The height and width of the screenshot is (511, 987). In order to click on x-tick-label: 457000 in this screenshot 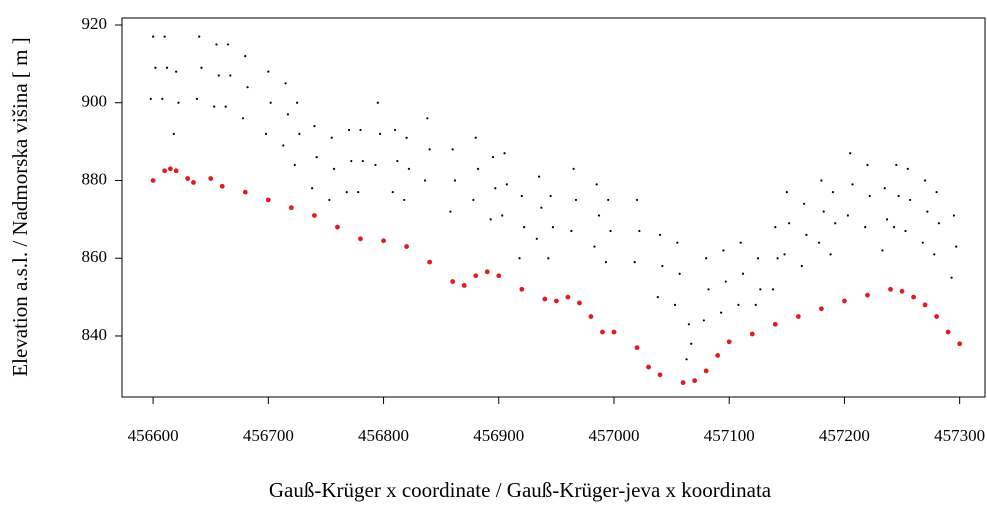, I will do `click(613, 435)`.